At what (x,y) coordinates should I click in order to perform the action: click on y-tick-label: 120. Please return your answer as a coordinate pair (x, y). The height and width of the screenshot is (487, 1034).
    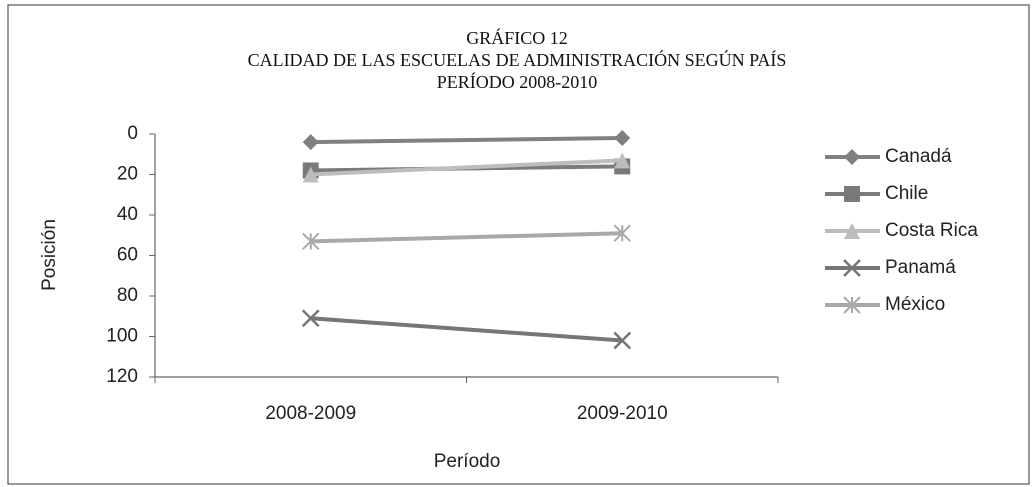
    Looking at the image, I should click on (122, 376).